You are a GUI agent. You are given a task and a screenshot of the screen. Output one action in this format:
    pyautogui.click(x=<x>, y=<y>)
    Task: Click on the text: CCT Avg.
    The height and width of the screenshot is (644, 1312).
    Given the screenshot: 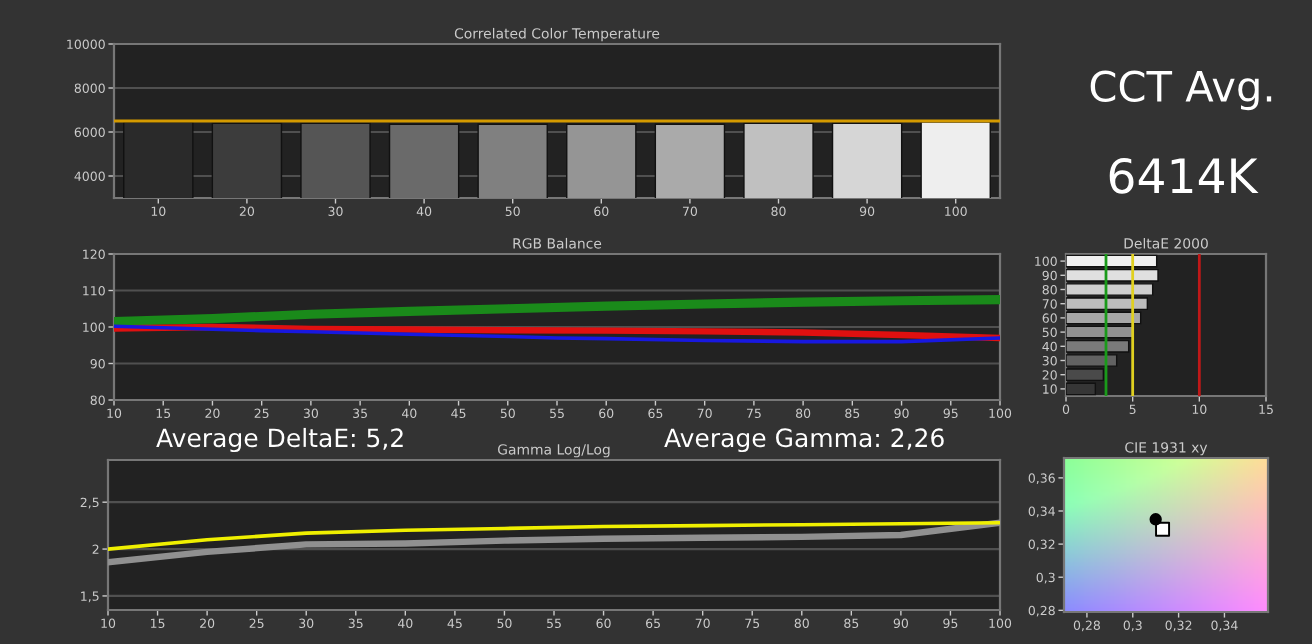 What is the action you would take?
    pyautogui.click(x=1181, y=90)
    